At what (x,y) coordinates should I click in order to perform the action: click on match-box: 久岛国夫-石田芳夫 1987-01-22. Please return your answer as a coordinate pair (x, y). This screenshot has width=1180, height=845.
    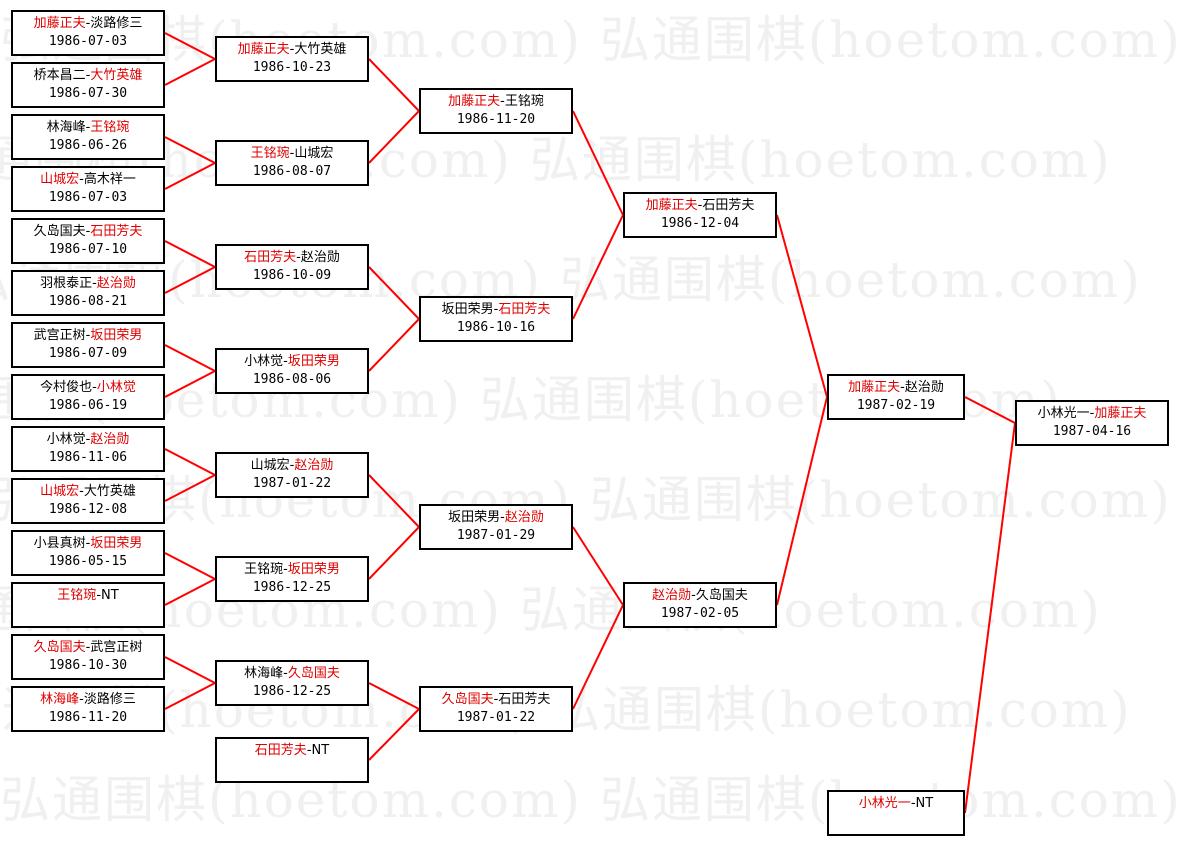
    Looking at the image, I should click on (496, 709).